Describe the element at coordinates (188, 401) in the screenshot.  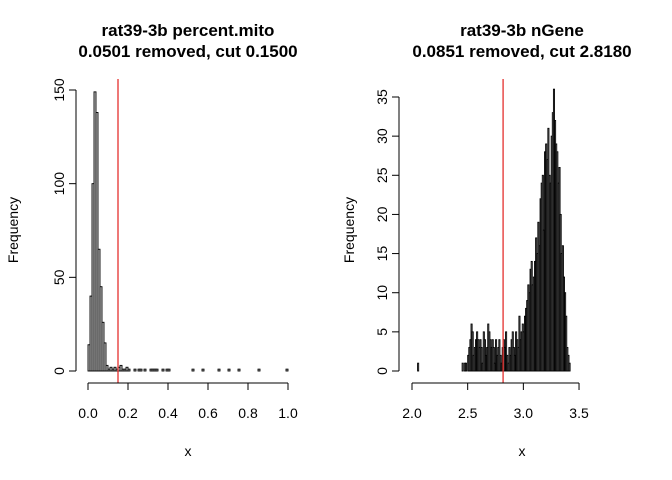
I see `x-axis: 0.0 0.2 0.4 0.6 0.8 1.0` at that location.